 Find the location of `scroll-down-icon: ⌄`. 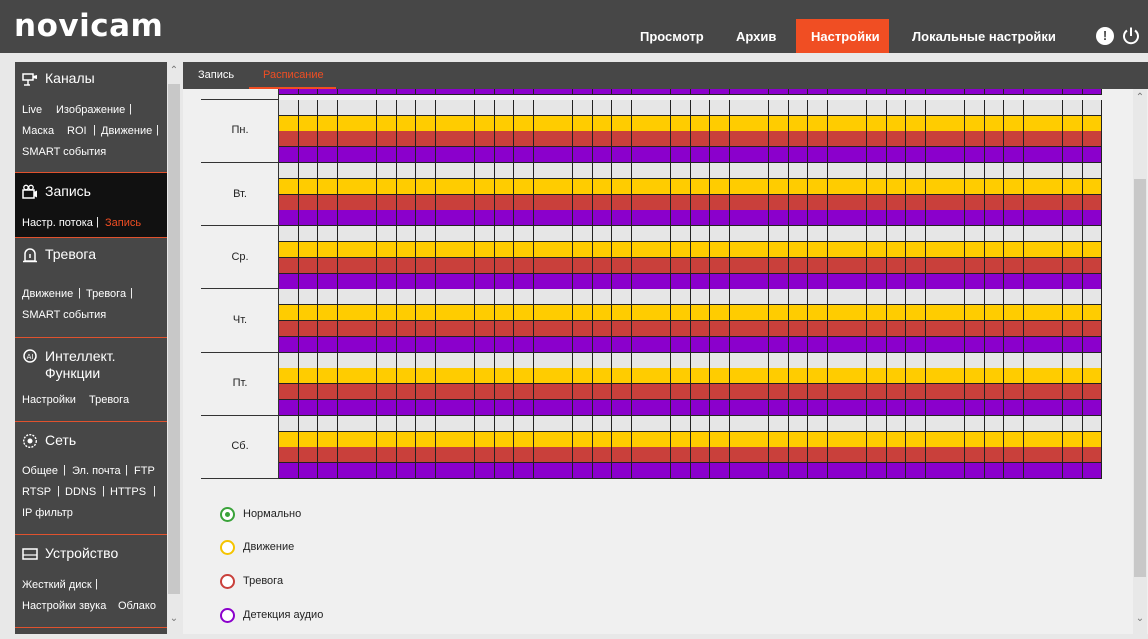

scroll-down-icon: ⌄ is located at coordinates (174, 618).